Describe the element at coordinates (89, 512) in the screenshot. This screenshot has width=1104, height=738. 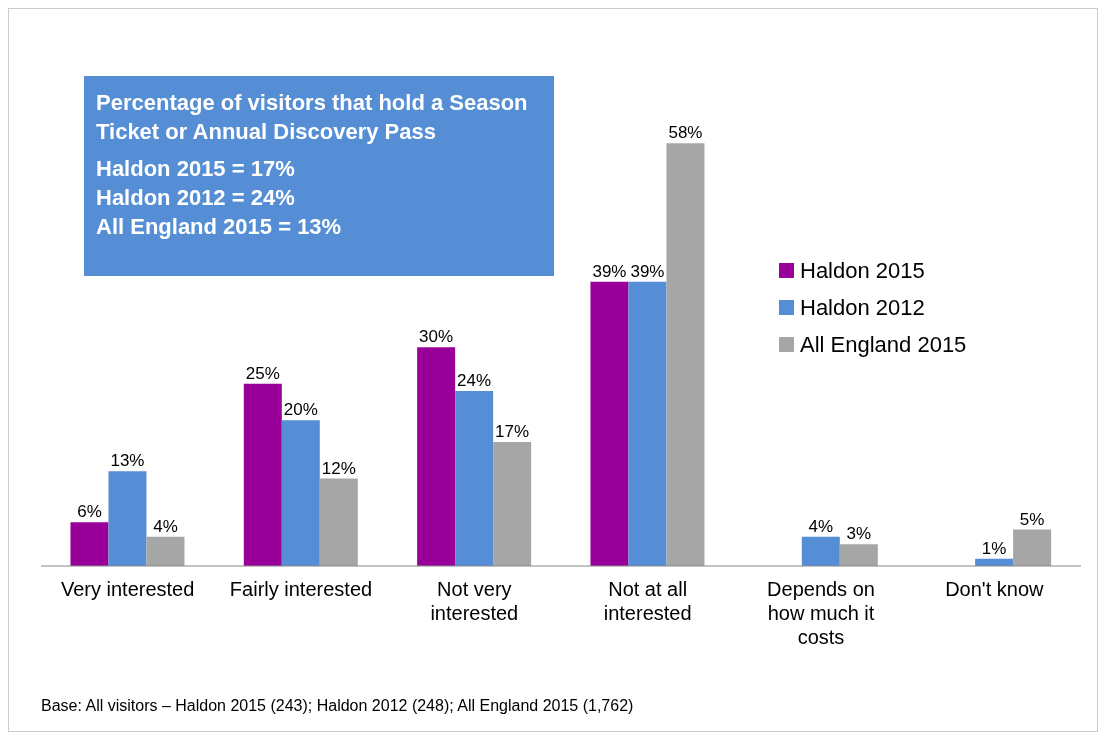
I see `data-label: 6%` at that location.